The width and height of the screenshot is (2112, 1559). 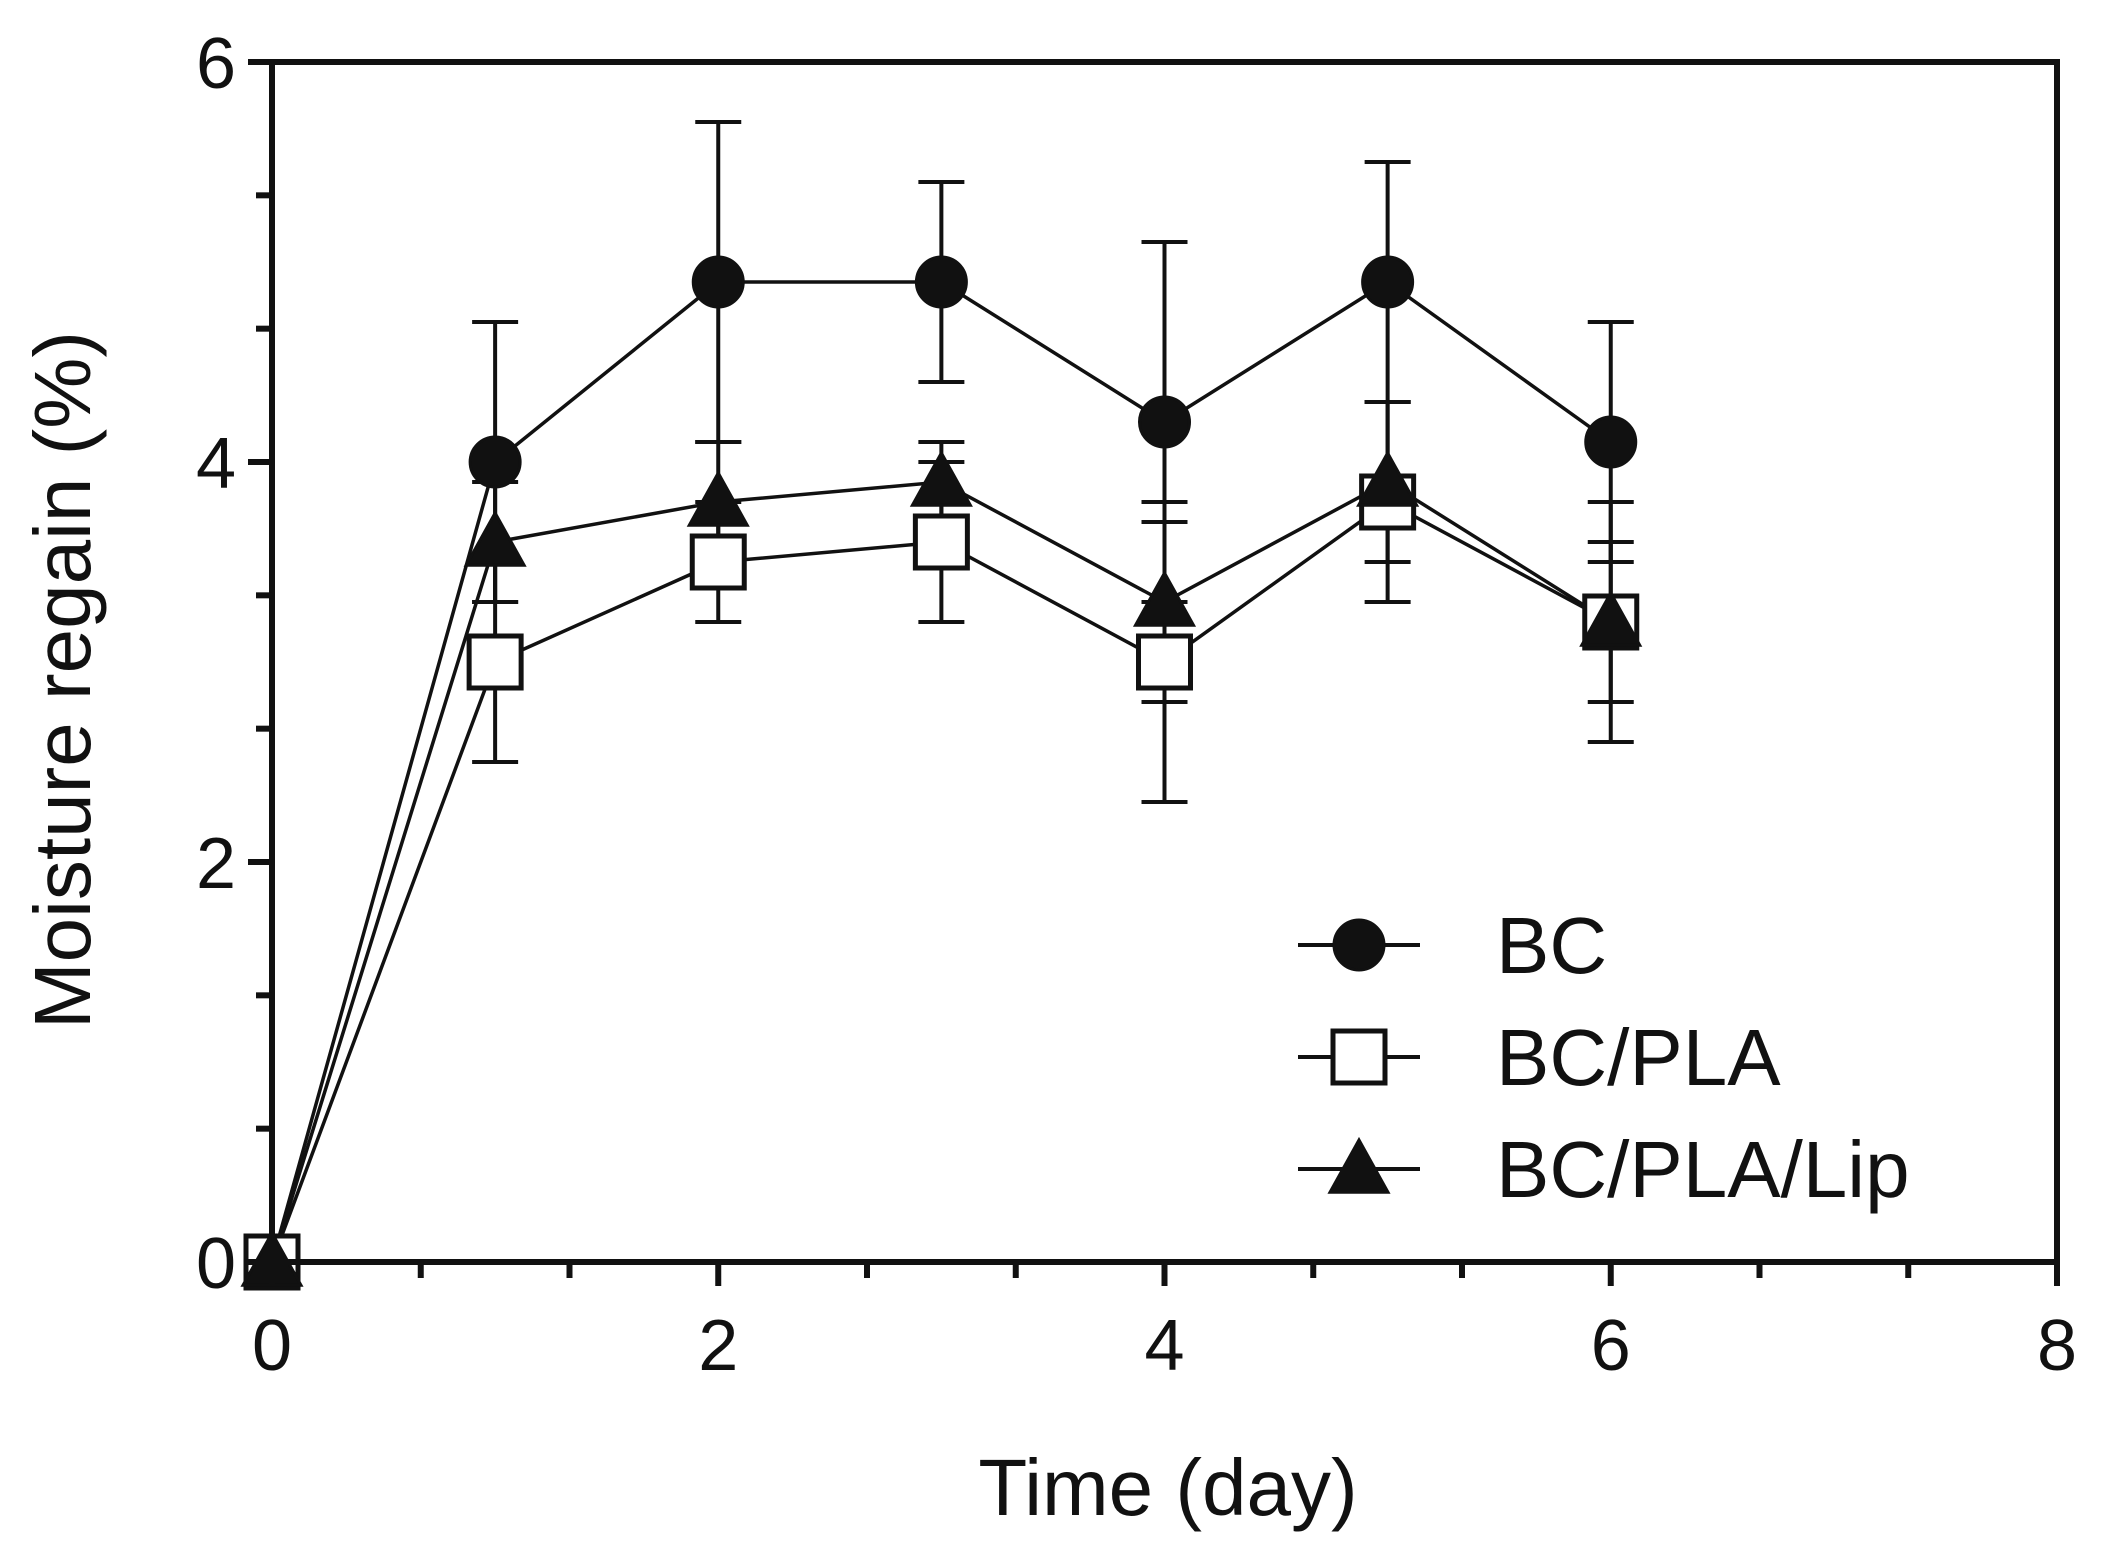 What do you see at coordinates (1359, 945) in the screenshot?
I see `legend-marker-bc` at bounding box center [1359, 945].